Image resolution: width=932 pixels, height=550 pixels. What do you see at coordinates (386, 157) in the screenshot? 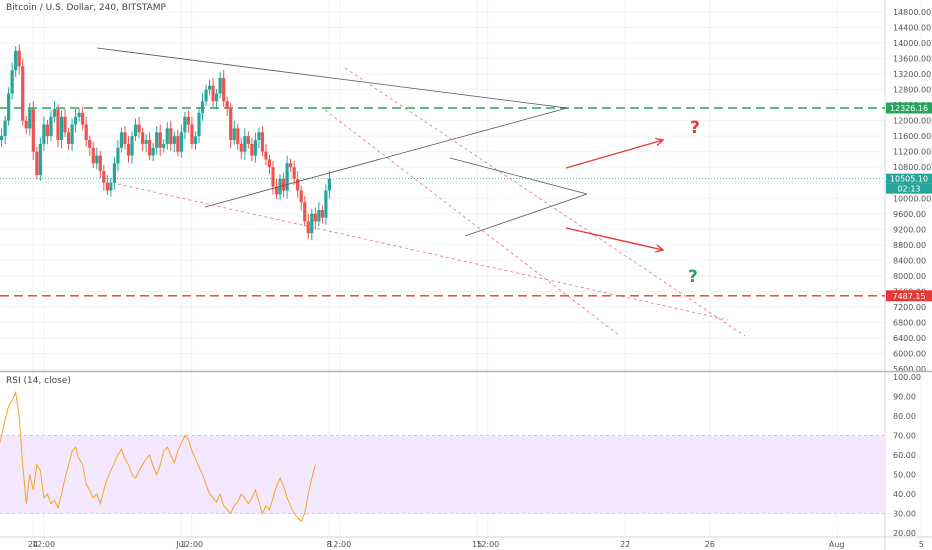
I see `ascending-trendline` at bounding box center [386, 157].